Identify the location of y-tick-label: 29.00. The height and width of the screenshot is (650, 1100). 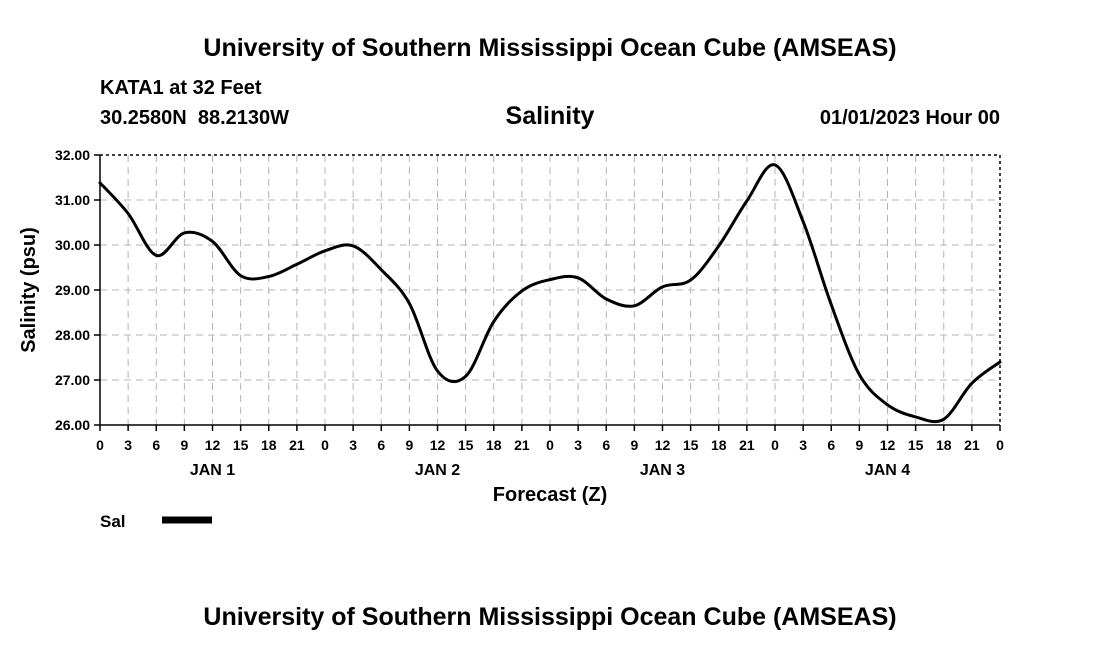
(72, 290).